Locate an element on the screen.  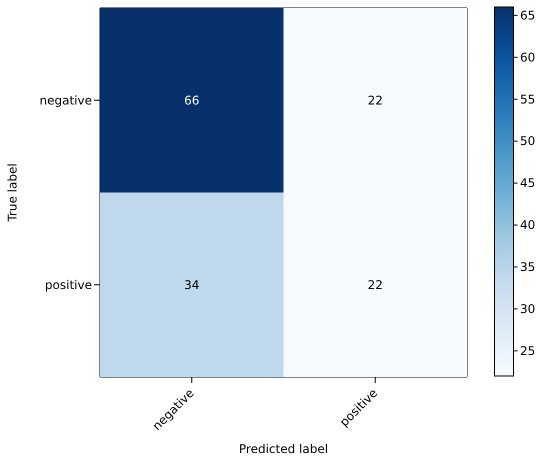
data-label: 34 is located at coordinates (192, 285).